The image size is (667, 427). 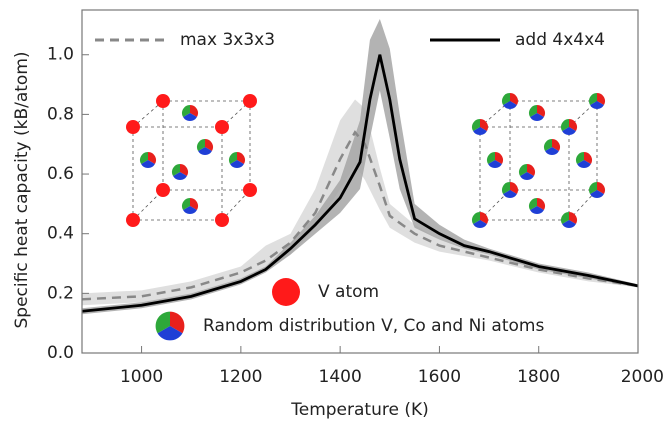 I want to click on annotation: V atom, so click(x=348, y=292).